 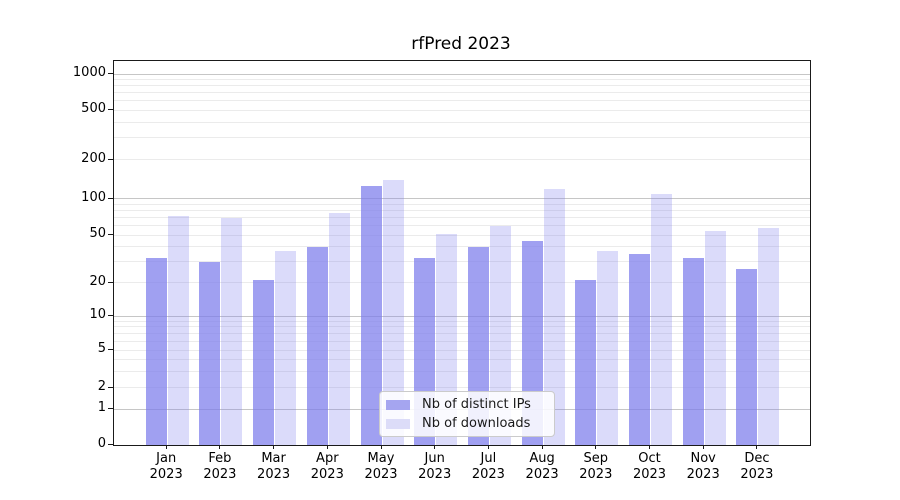 What do you see at coordinates (327, 458) in the screenshot?
I see `x-tick-month: Apr` at bounding box center [327, 458].